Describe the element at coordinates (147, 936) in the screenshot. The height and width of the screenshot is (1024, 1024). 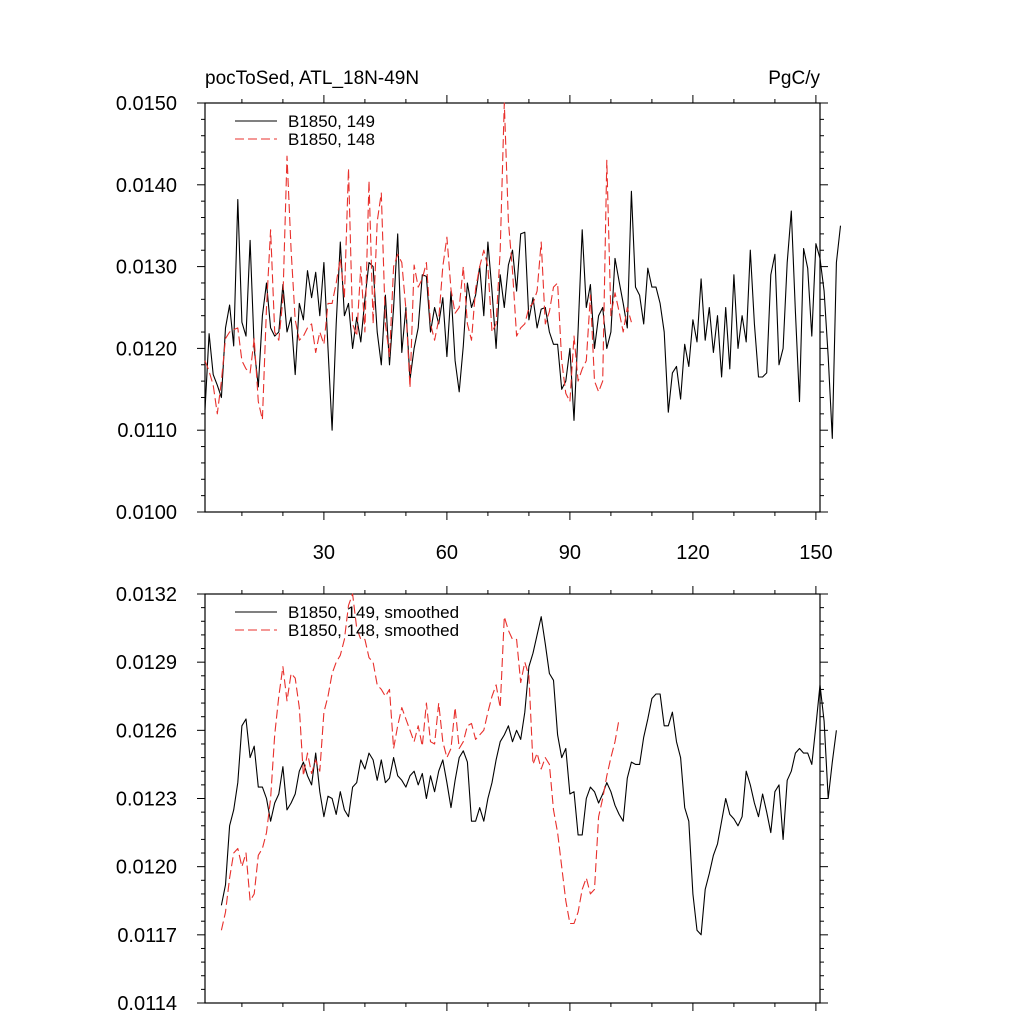
I see `bottom-ytick-label: 0.0117` at that location.